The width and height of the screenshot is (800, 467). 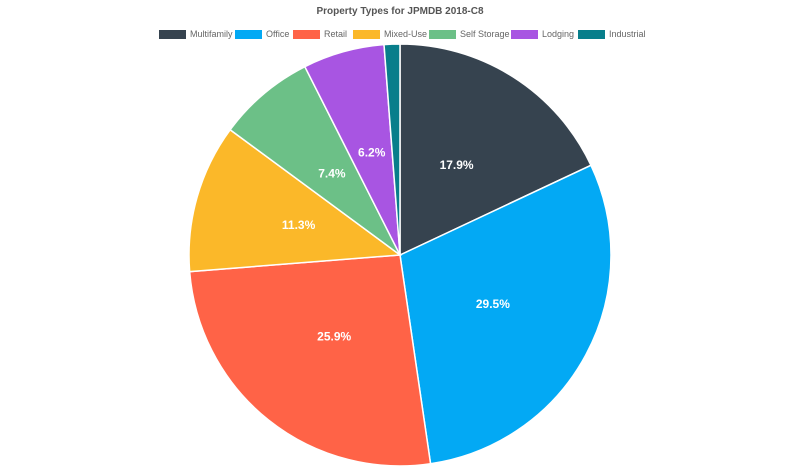 What do you see at coordinates (310, 360) in the screenshot?
I see `pie-slice-retail` at bounding box center [310, 360].